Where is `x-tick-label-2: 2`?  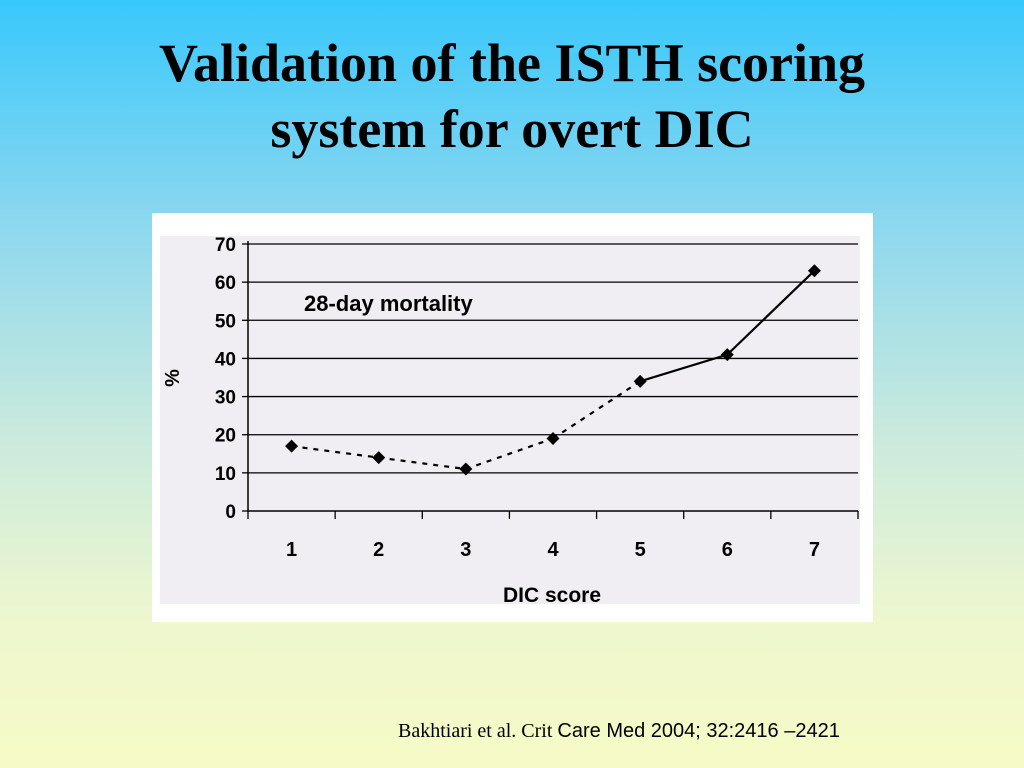
x-tick-label-2: 2 is located at coordinates (378, 550).